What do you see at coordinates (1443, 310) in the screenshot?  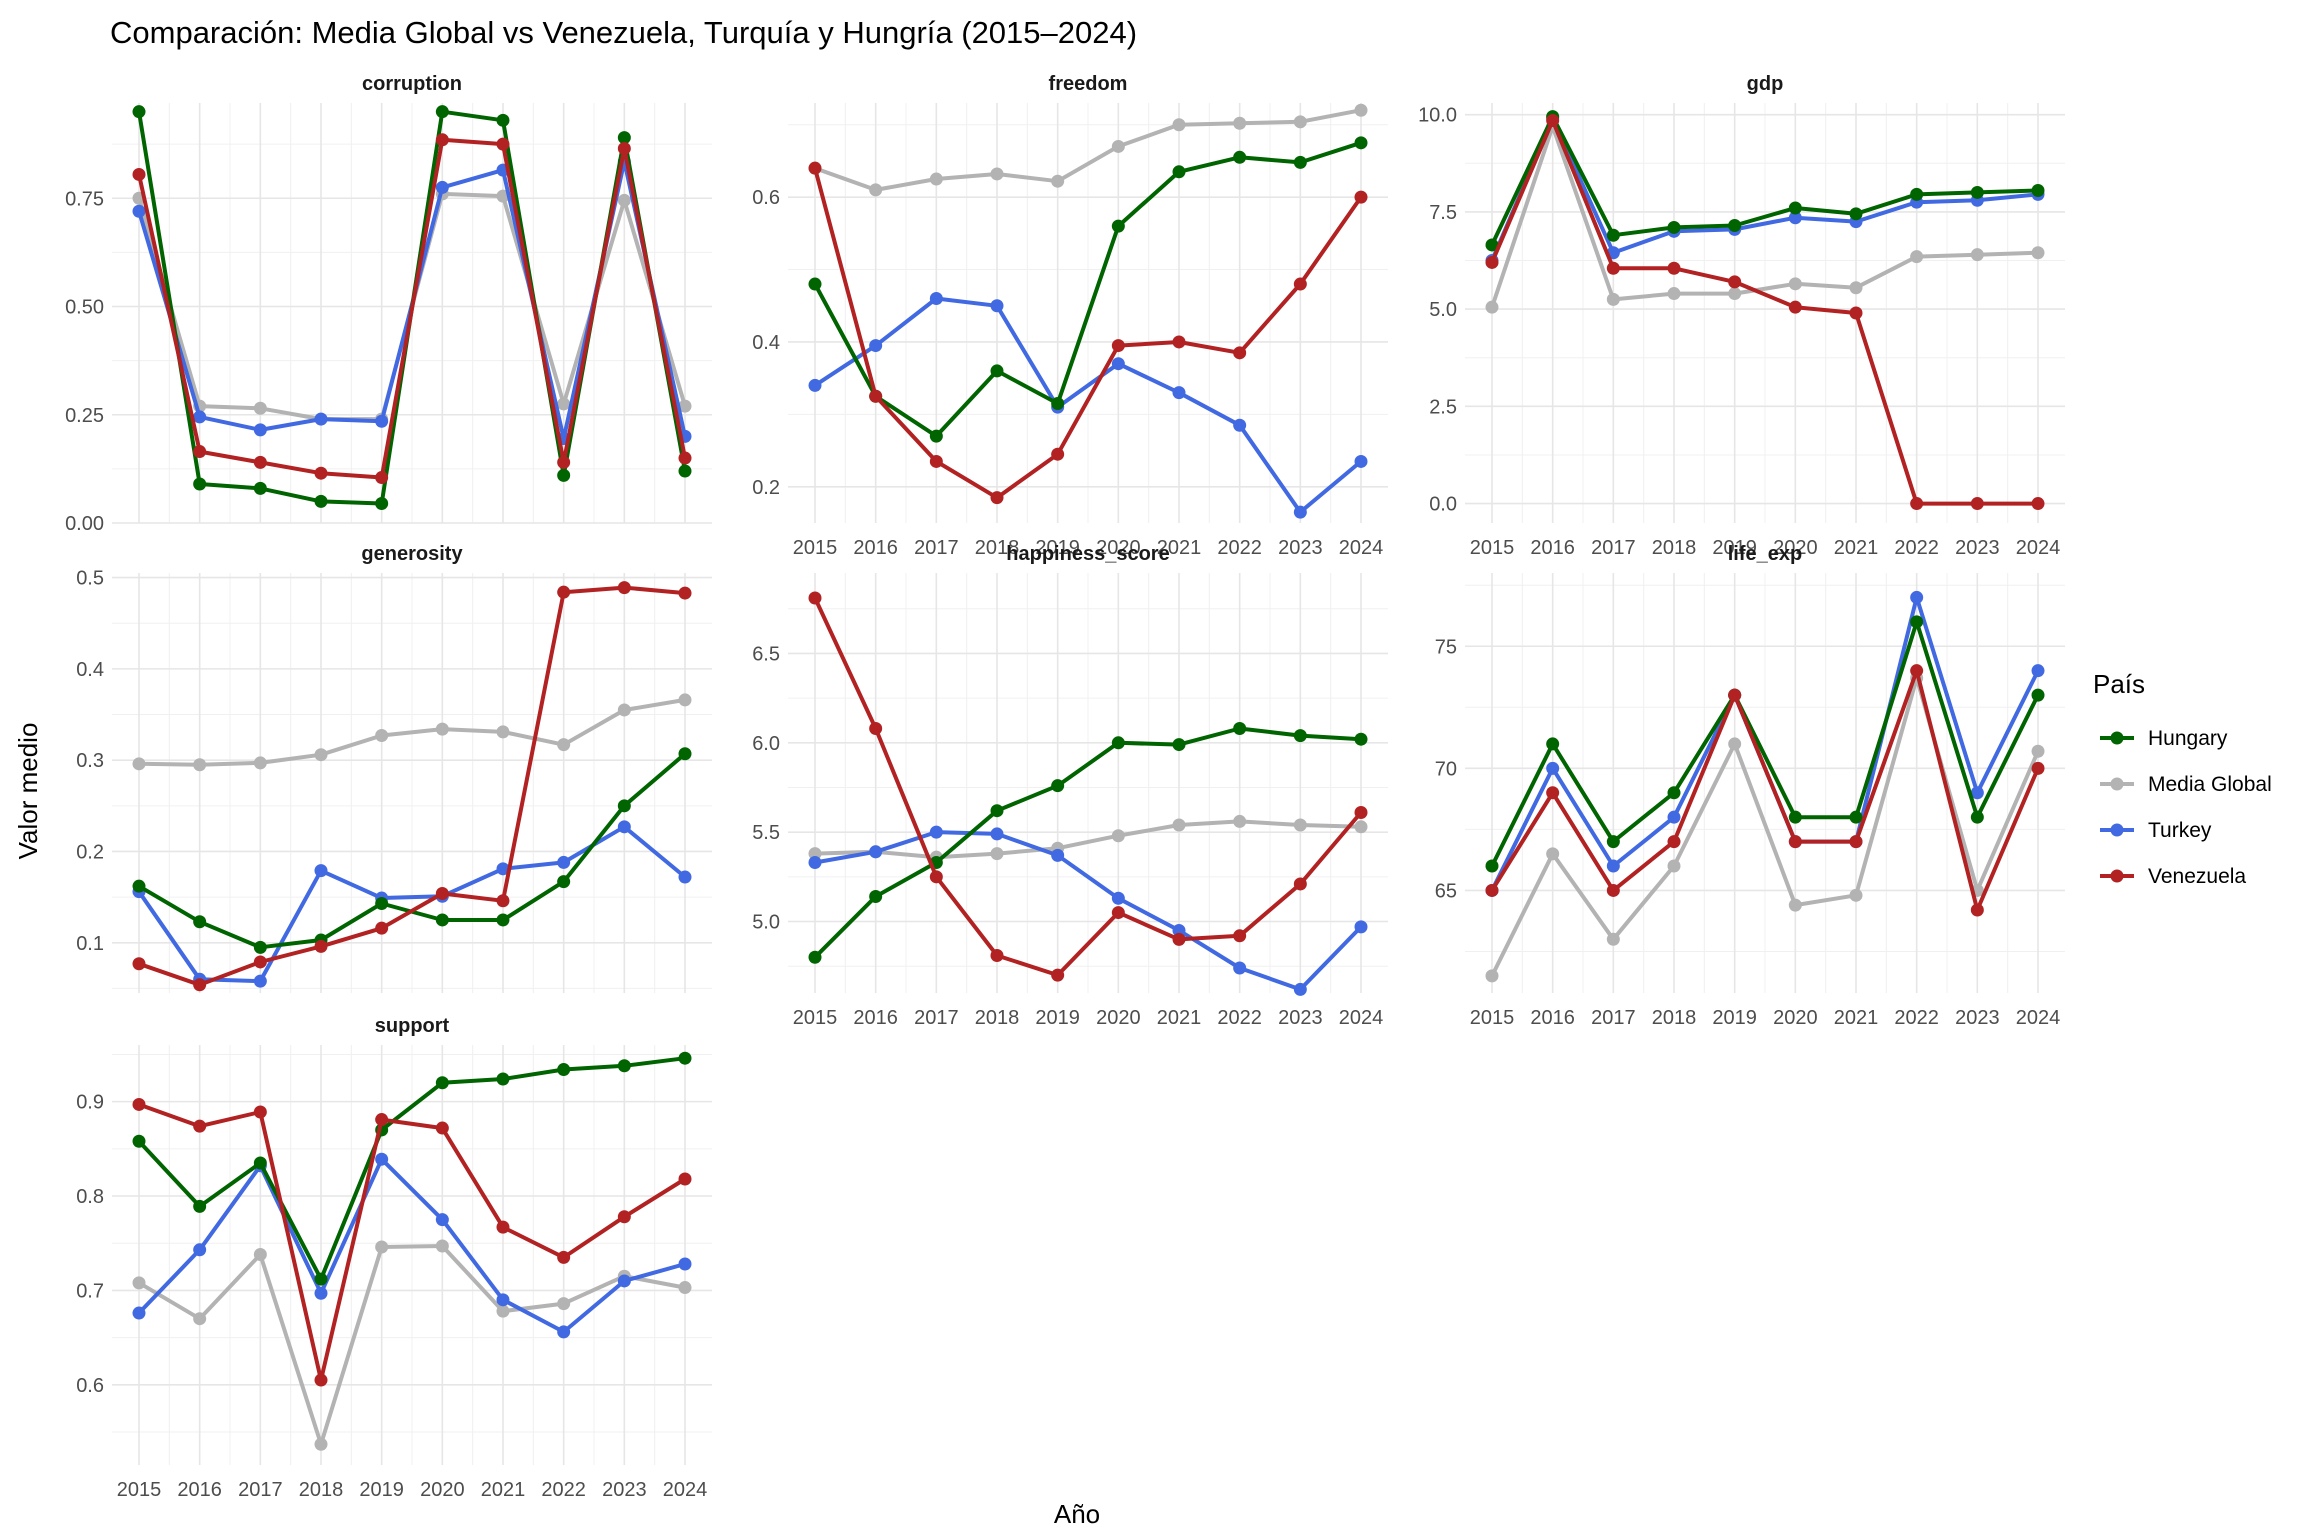 I see `y-tick-label: 5.0` at bounding box center [1443, 310].